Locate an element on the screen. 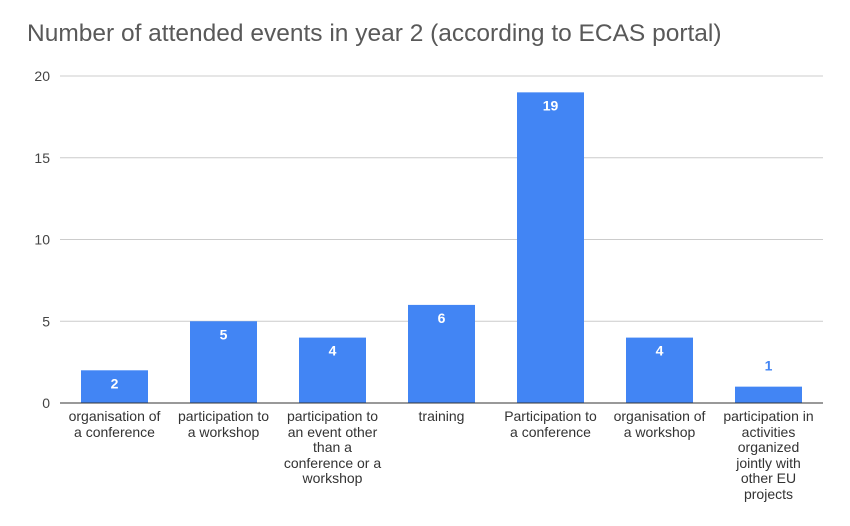  bar-value-label: 6 is located at coordinates (442, 318).